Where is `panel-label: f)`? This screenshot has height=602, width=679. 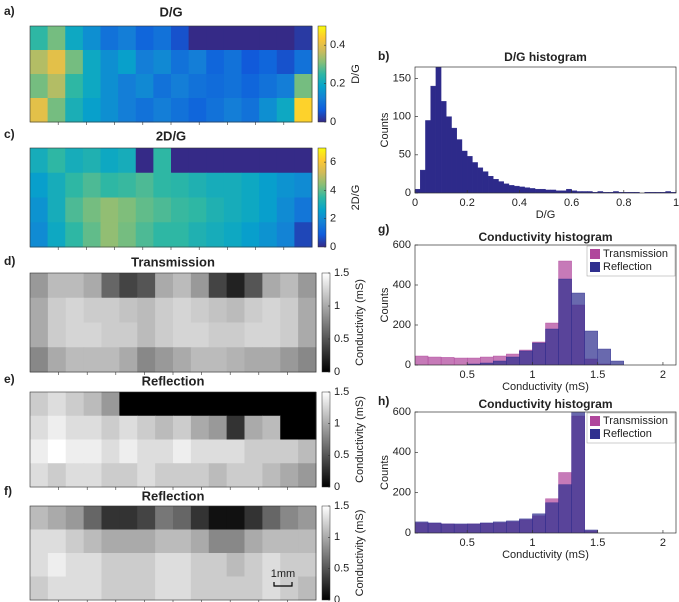 panel-label: f) is located at coordinates (8, 491).